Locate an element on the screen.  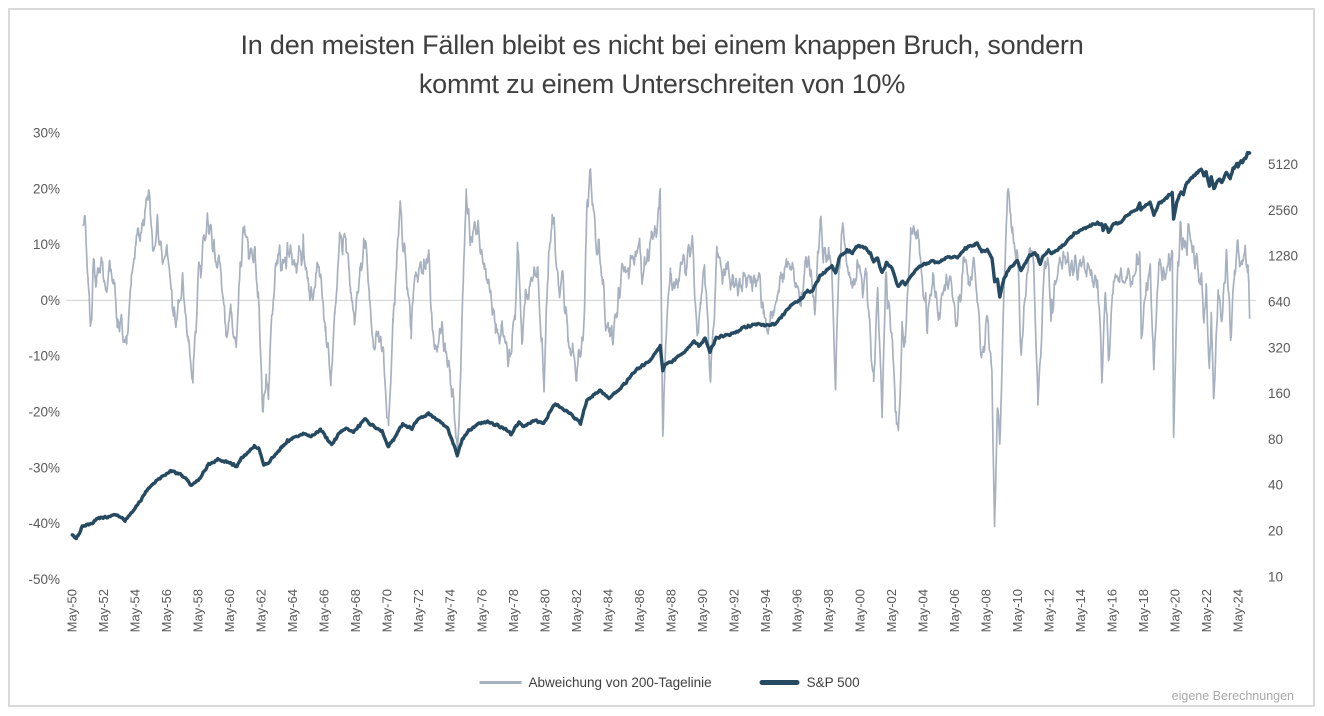
x-tick-label: May-74 is located at coordinates (450, 610).